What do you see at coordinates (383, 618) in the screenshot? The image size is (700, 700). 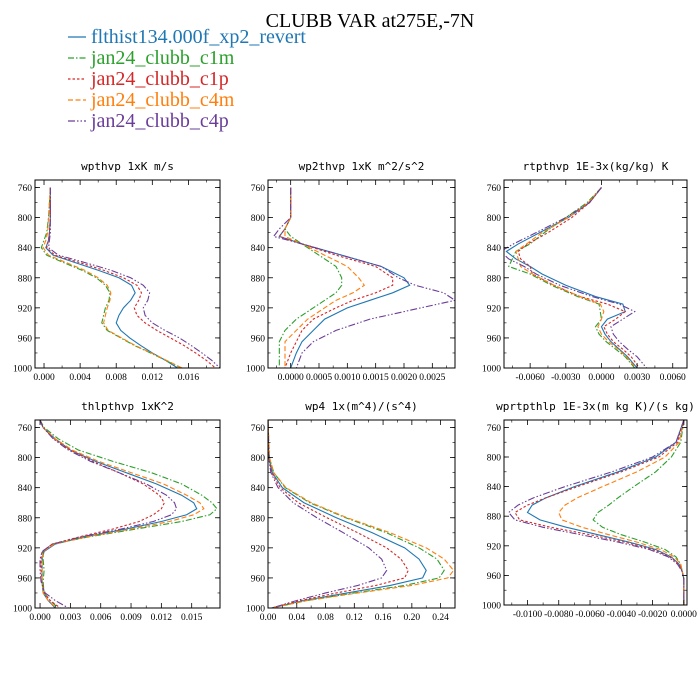 I see `x-tick-label: 0.16` at bounding box center [383, 618].